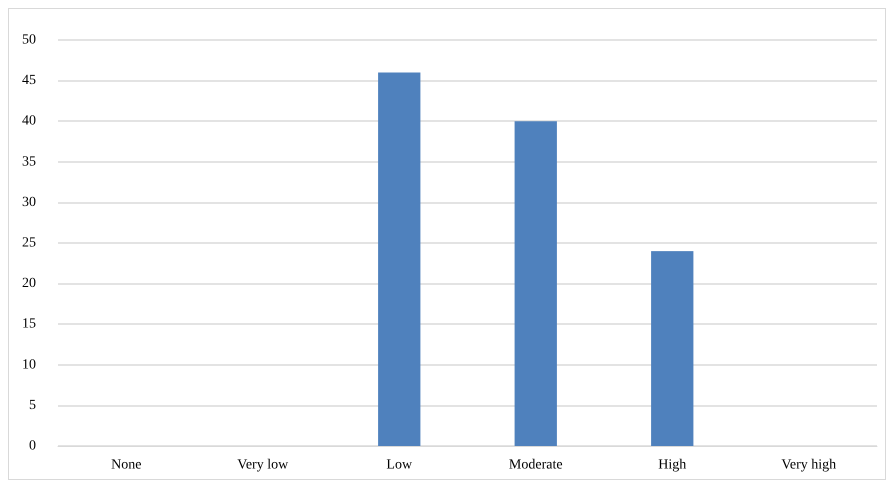  Describe the element at coordinates (29, 284) in the screenshot. I see `y-tick-label: 20` at that location.